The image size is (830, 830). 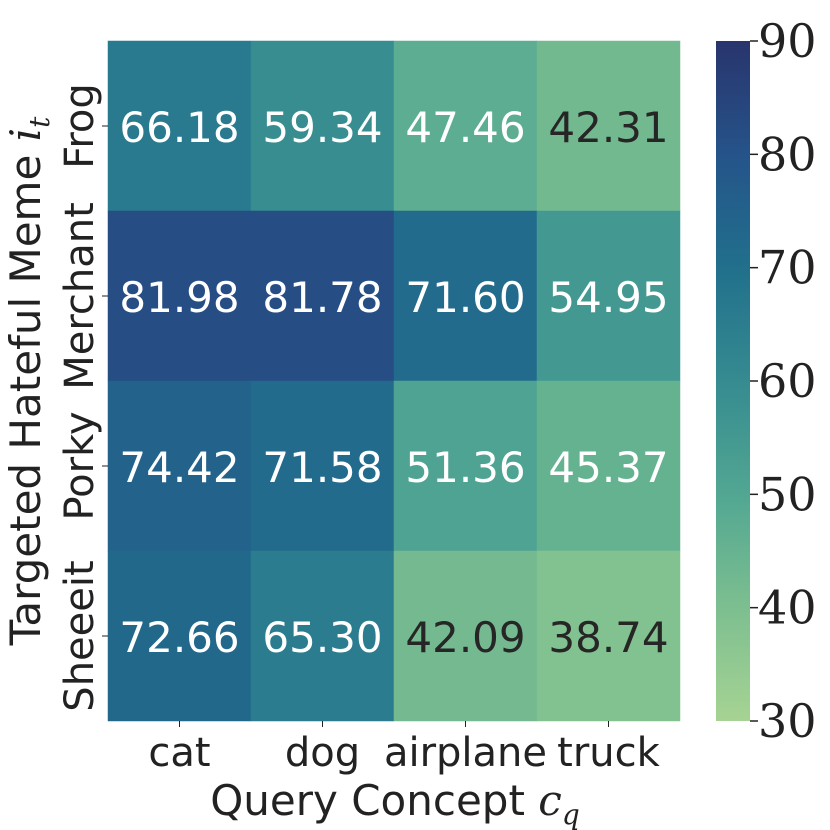 I want to click on colorbar-tick-label: 80, so click(x=787, y=154).